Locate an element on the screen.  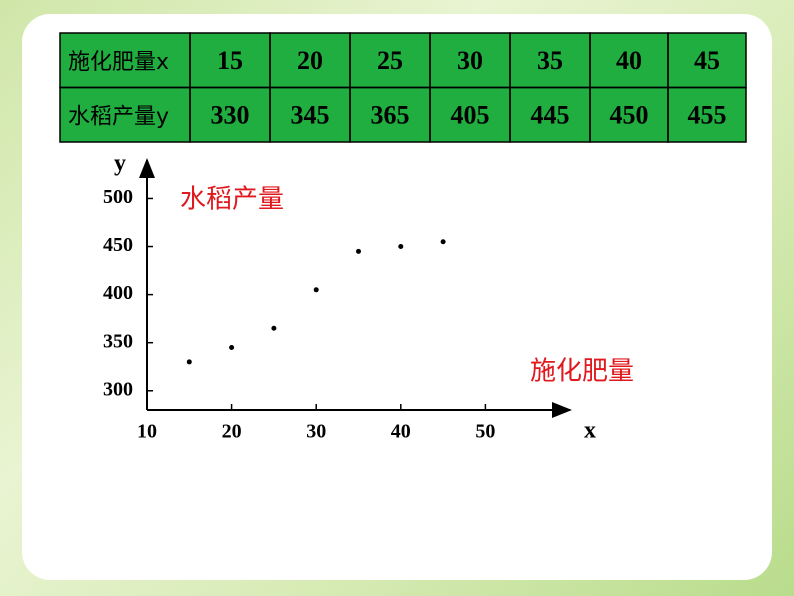
x-tick-label: 50 is located at coordinates (485, 432).